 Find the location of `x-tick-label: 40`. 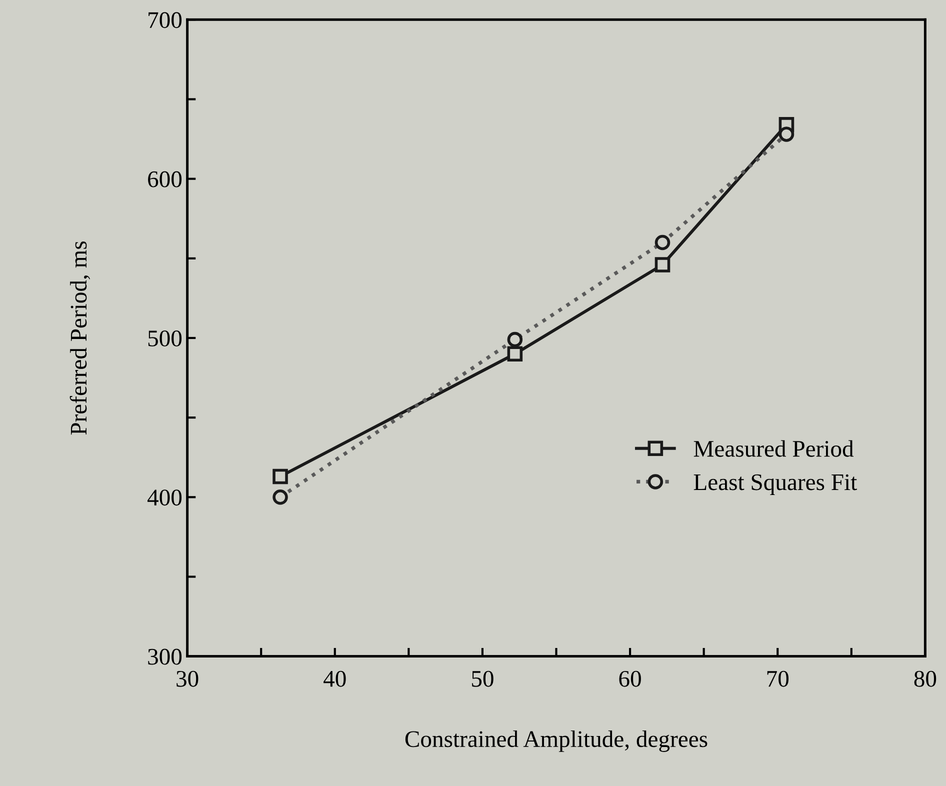

x-tick-label: 40 is located at coordinates (335, 678).